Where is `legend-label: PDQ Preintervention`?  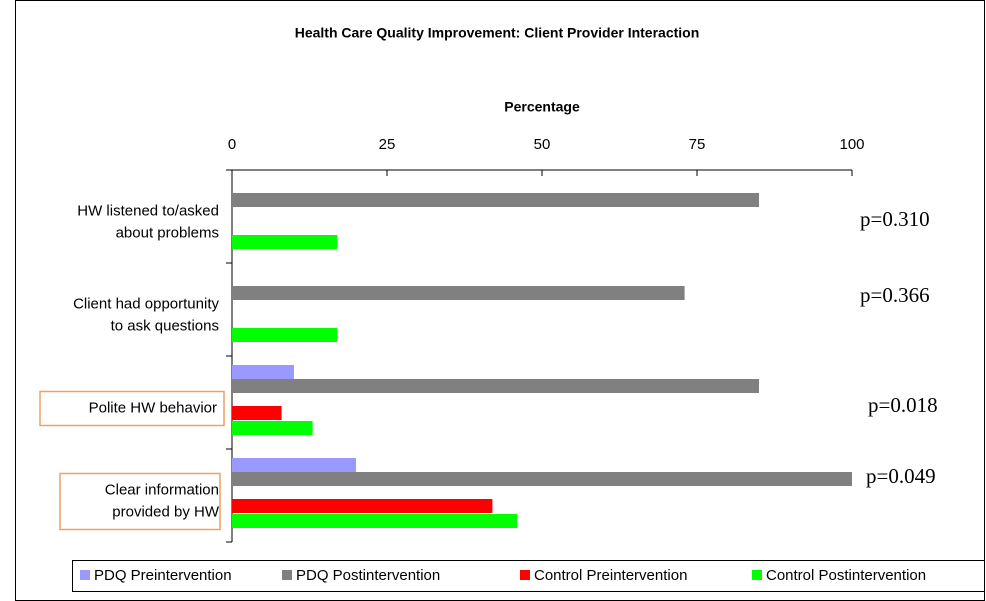 legend-label: PDQ Preintervention is located at coordinates (163, 575).